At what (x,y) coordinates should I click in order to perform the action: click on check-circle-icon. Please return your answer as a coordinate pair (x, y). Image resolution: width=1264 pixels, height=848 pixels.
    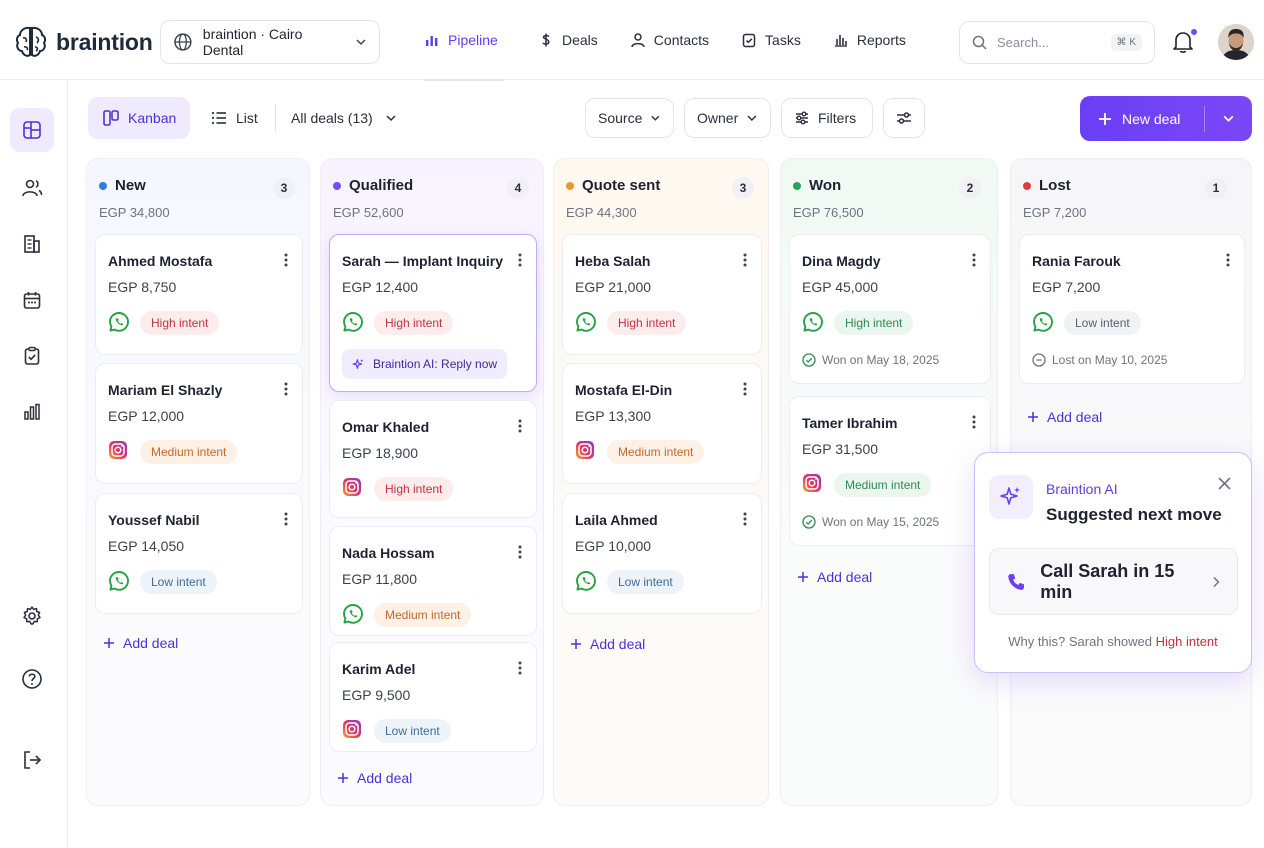
    Looking at the image, I should click on (809, 360).